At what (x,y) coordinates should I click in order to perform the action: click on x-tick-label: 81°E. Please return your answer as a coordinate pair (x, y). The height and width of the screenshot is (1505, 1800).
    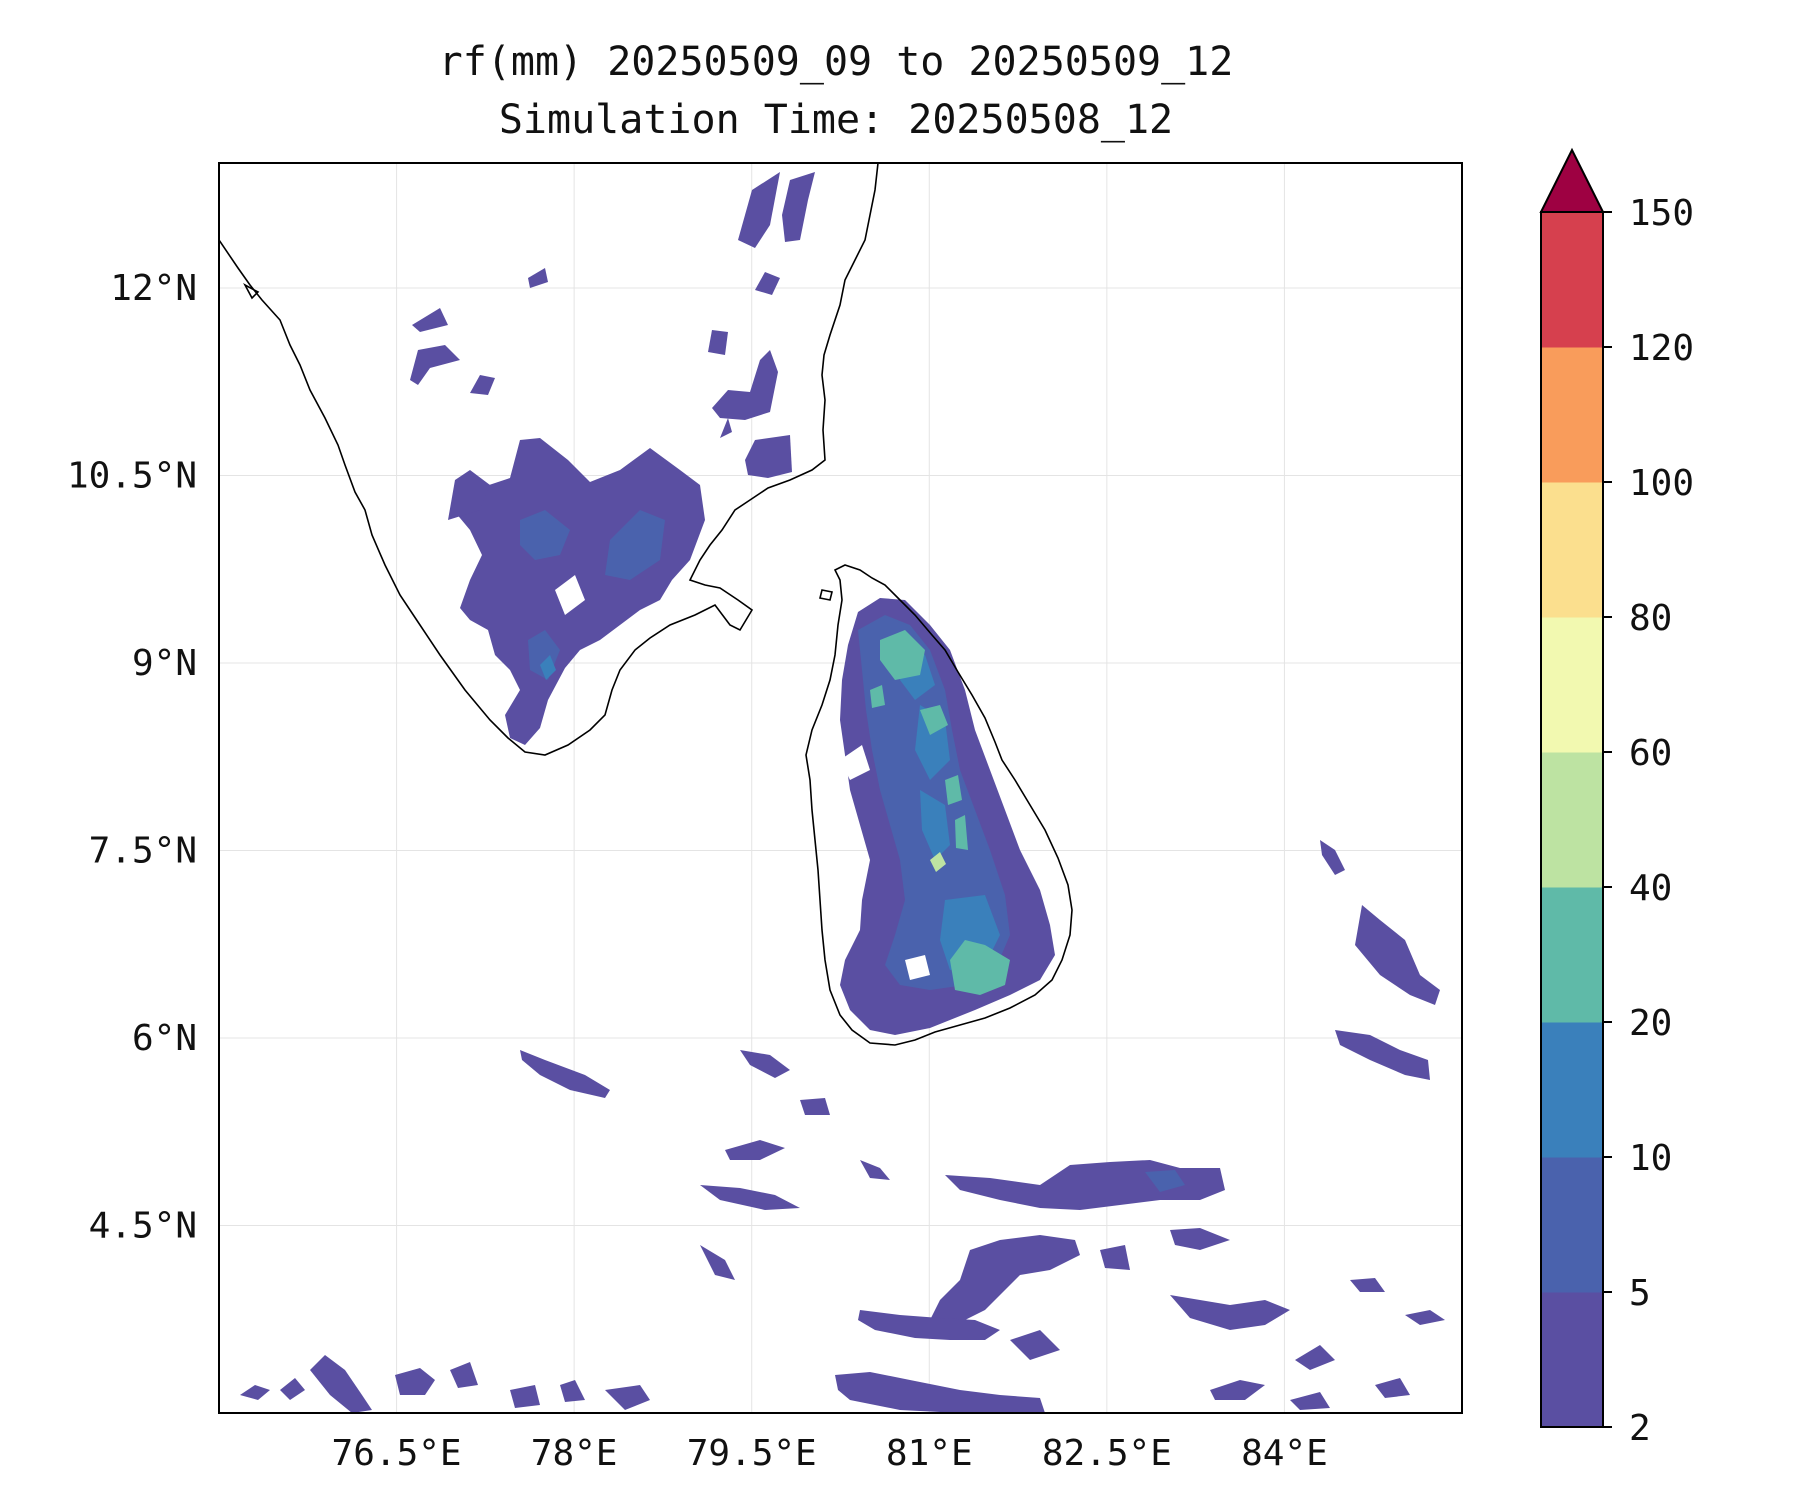
    Looking at the image, I should click on (929, 1453).